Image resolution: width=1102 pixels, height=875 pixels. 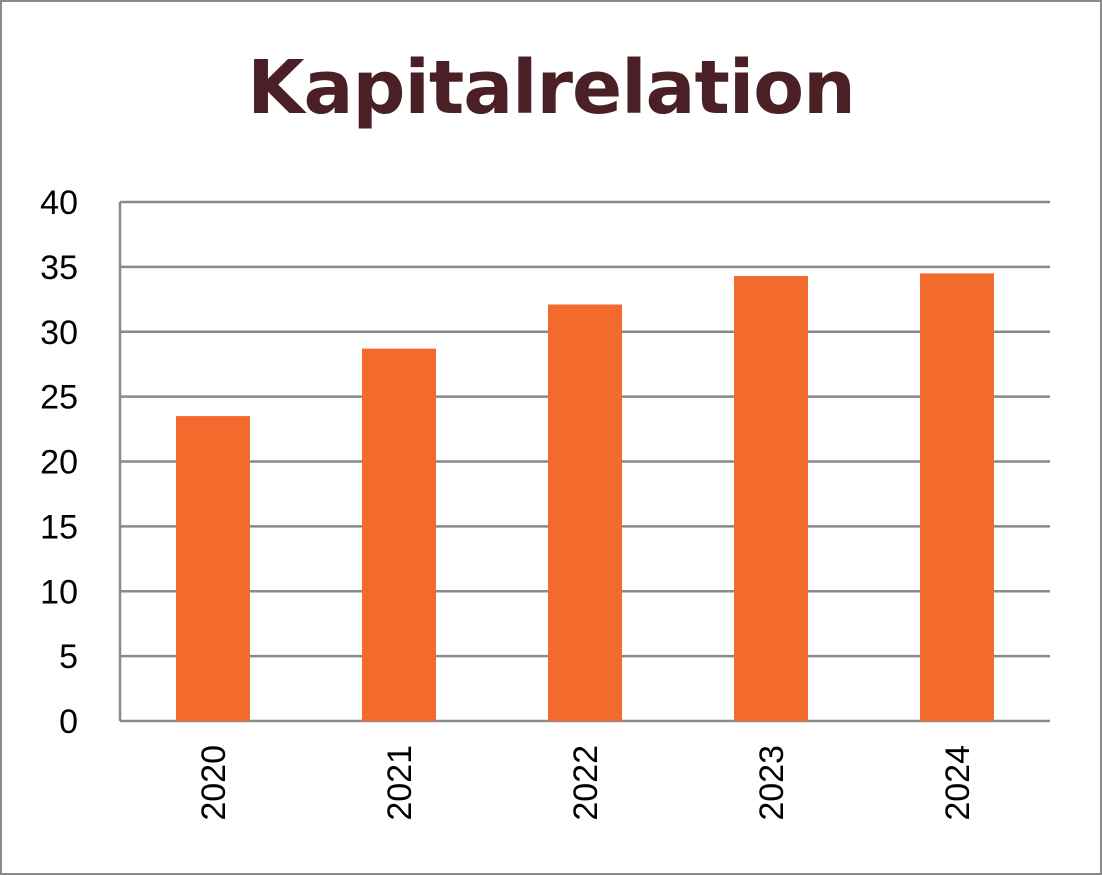 What do you see at coordinates (59, 527) in the screenshot?
I see `y-tick-label: 15` at bounding box center [59, 527].